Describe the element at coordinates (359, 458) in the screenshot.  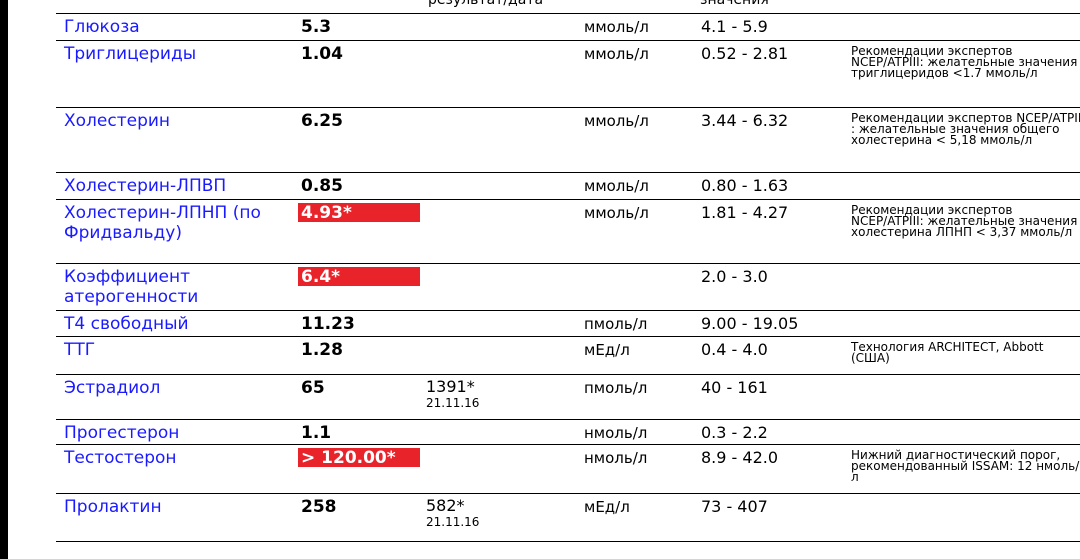
I see `result-value-flagged: > 120.00*` at that location.